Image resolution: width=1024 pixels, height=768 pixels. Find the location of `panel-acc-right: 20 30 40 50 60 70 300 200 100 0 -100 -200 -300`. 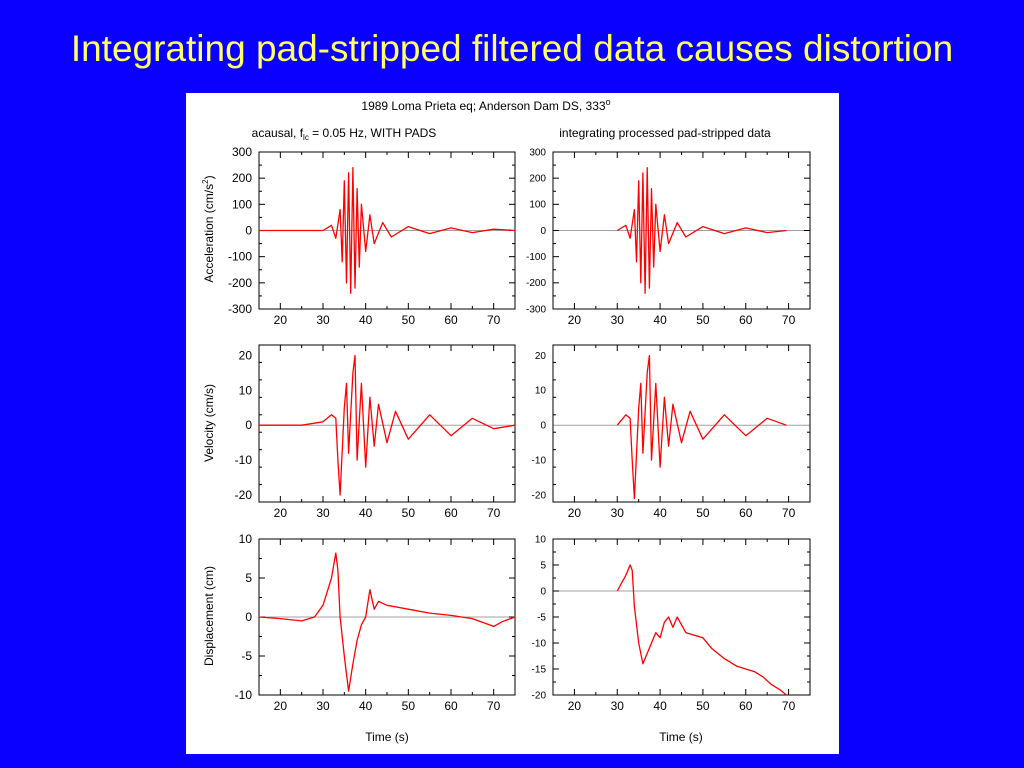

panel-acc-right: 20 30 40 50 60 70 300 200 100 0 -100 -200 -300 is located at coordinates (668, 237).